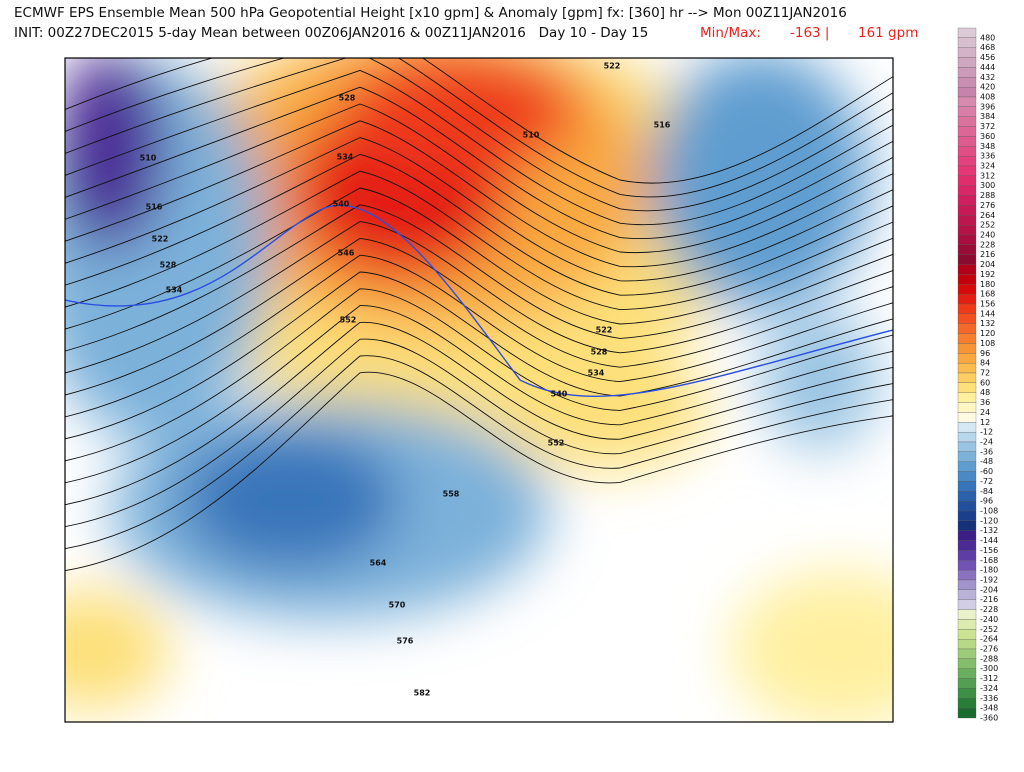 The width and height of the screenshot is (1024, 772). What do you see at coordinates (987, 254) in the screenshot?
I see `colorbar-label: 216` at bounding box center [987, 254].